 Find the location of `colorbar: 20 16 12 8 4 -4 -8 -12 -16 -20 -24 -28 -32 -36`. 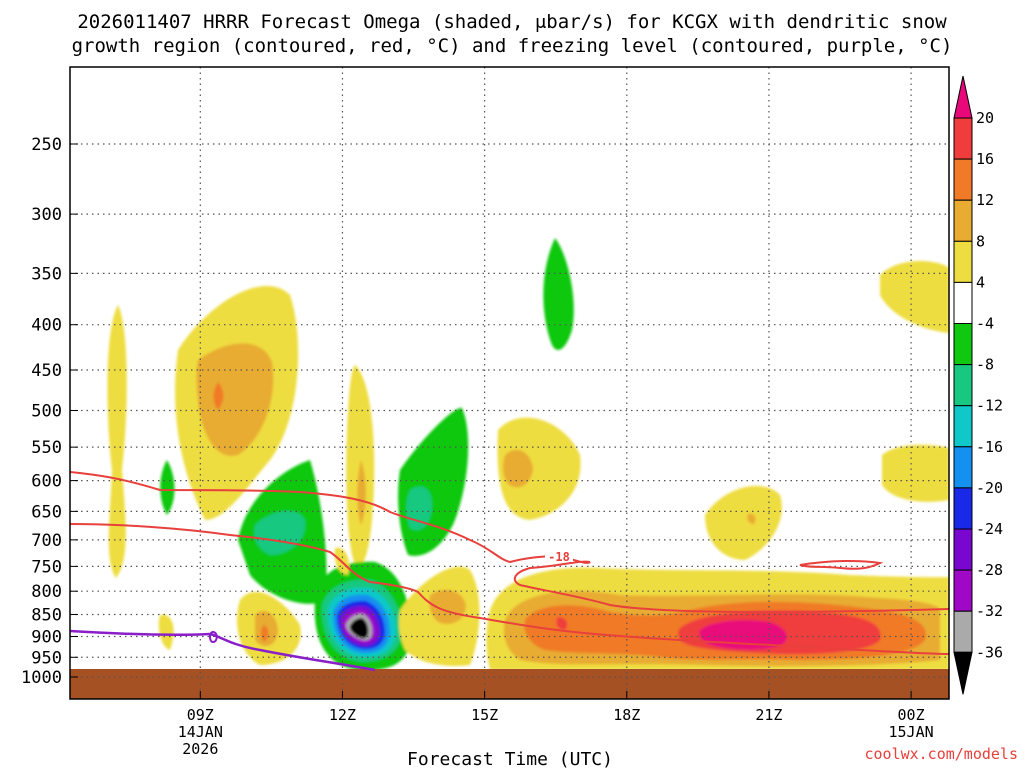

colorbar: 20 16 12 8 4 -4 -8 -12 -16 -20 -24 -28 -32 -36 is located at coordinates (978, 385).